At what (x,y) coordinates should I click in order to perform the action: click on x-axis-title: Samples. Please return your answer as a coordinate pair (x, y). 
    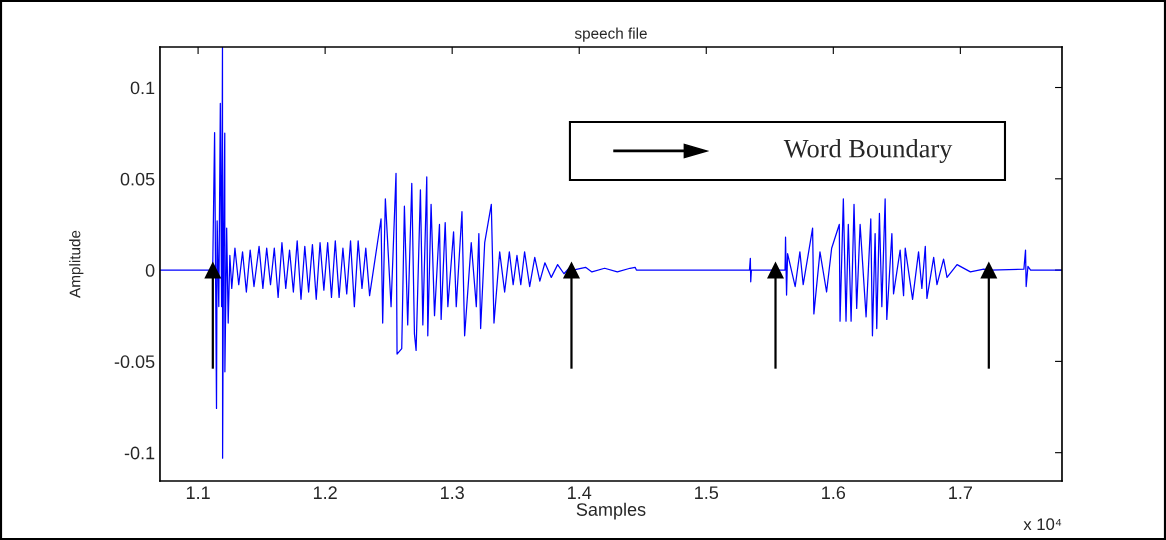
    Looking at the image, I should click on (611, 511).